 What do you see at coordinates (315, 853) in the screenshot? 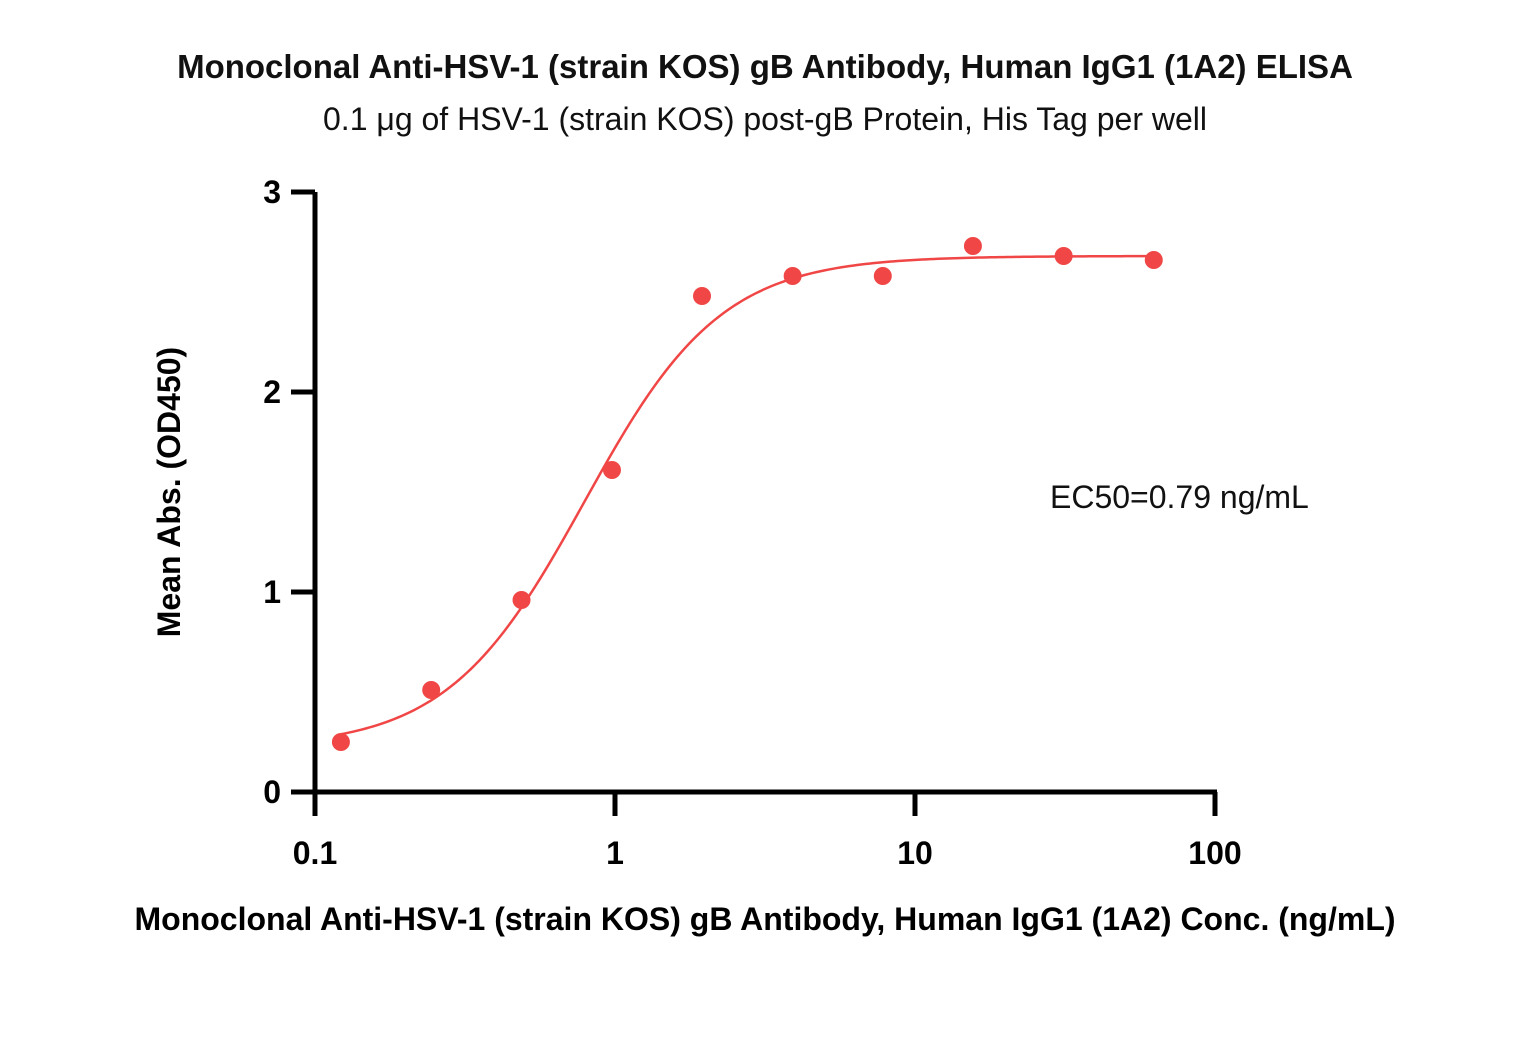
I see `x-tick-label: 0.1` at bounding box center [315, 853].